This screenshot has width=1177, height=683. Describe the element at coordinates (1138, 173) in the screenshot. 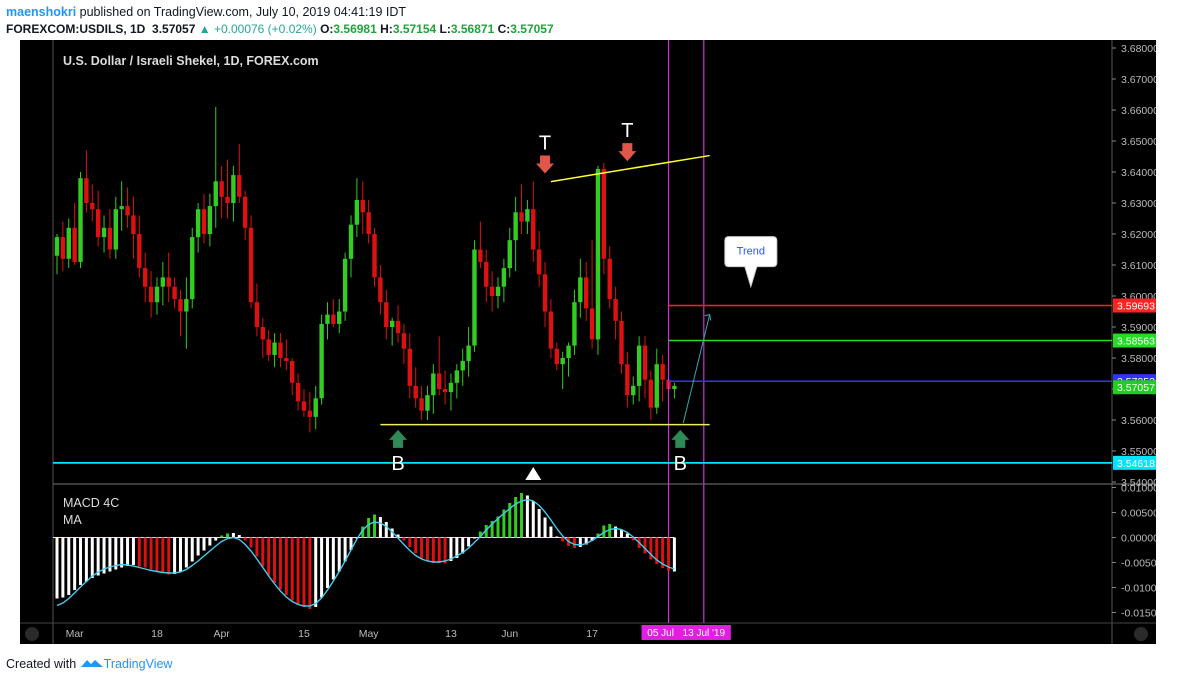

I see `price-tick-label: 3.64000` at that location.